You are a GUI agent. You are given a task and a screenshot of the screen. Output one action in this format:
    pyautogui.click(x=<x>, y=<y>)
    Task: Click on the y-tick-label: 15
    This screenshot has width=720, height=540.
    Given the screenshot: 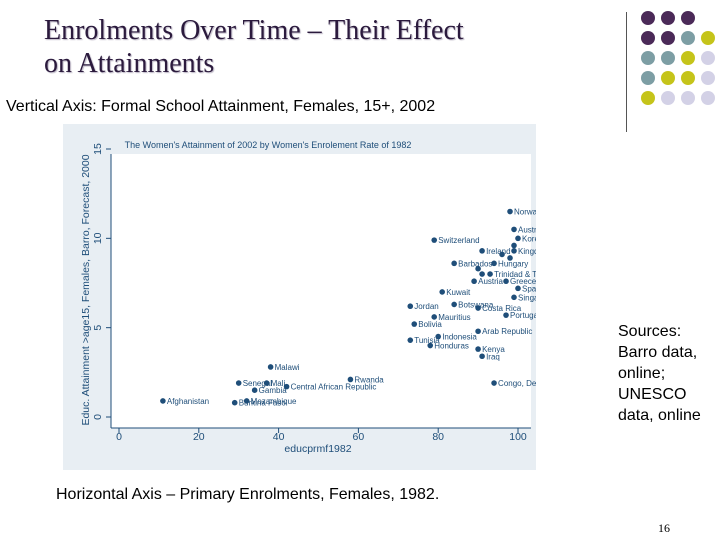 What is the action you would take?
    pyautogui.click(x=98, y=149)
    